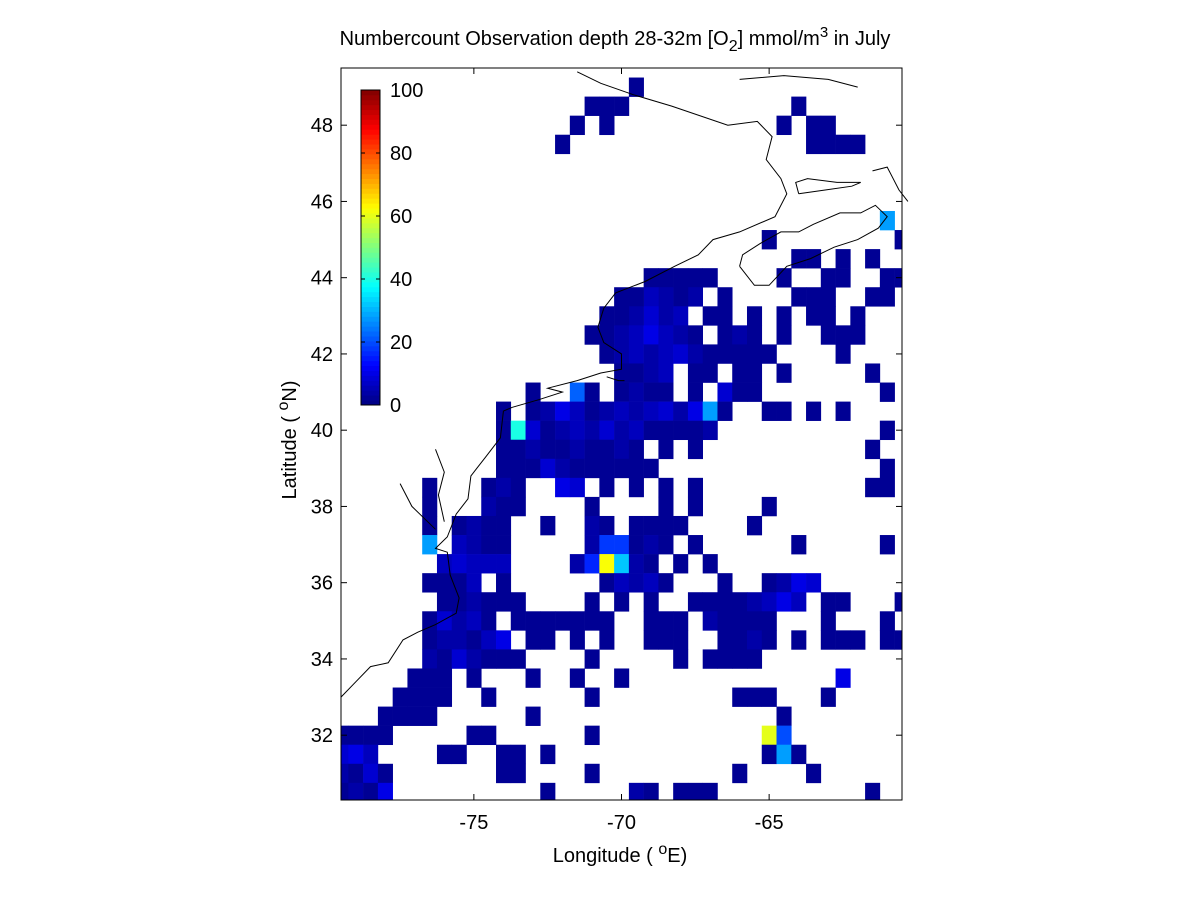 The image size is (1200, 900). I want to click on coastline-path, so click(813, 245).